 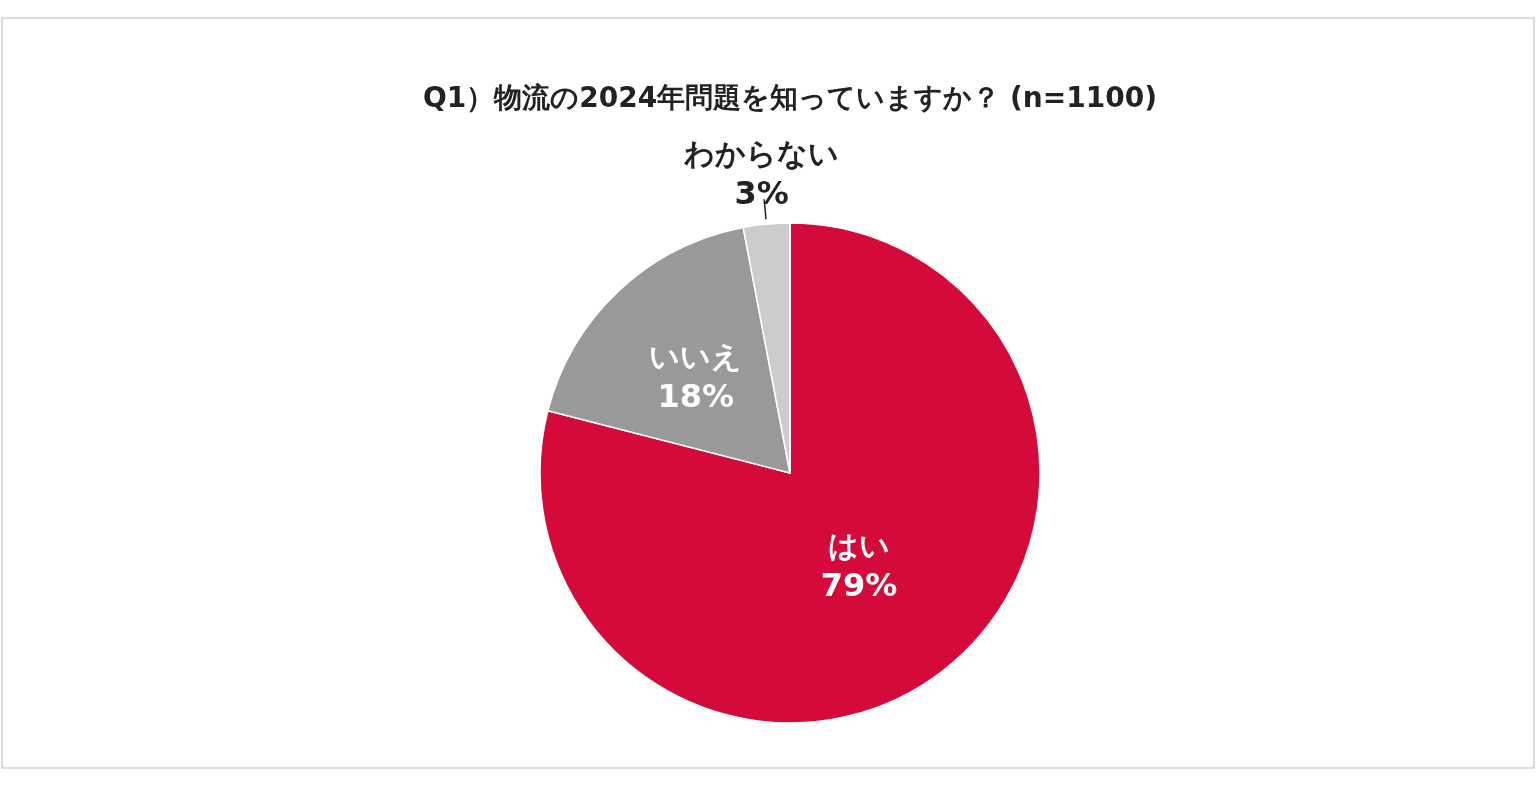 What do you see at coordinates (790, 97) in the screenshot?
I see `chart-title: Q1）物流の2024年問題を知っていますか？ (n=1100)` at bounding box center [790, 97].